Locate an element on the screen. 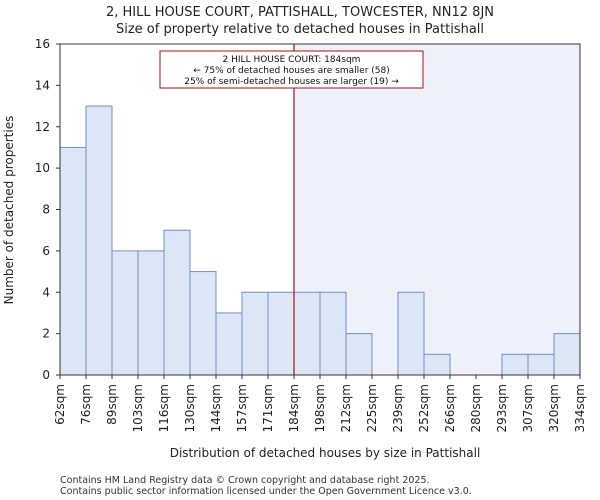 This screenshot has width=600, height=500. bar-157sqm is located at coordinates (255, 333).